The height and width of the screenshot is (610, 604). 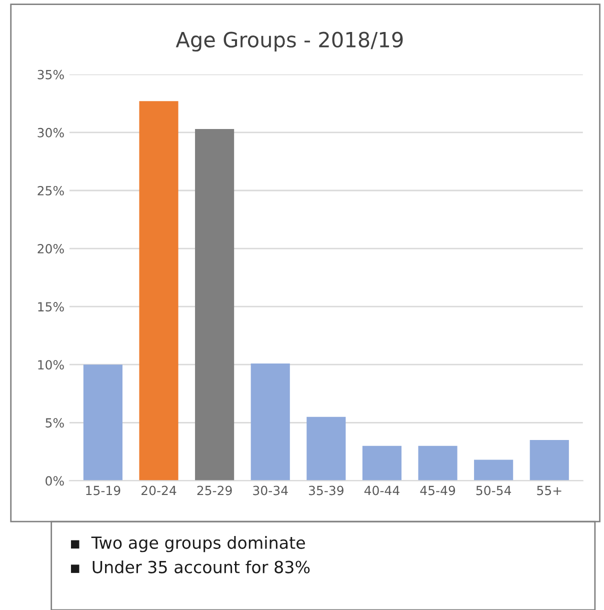 I want to click on y-tick-label: 20%, so click(x=51, y=249).